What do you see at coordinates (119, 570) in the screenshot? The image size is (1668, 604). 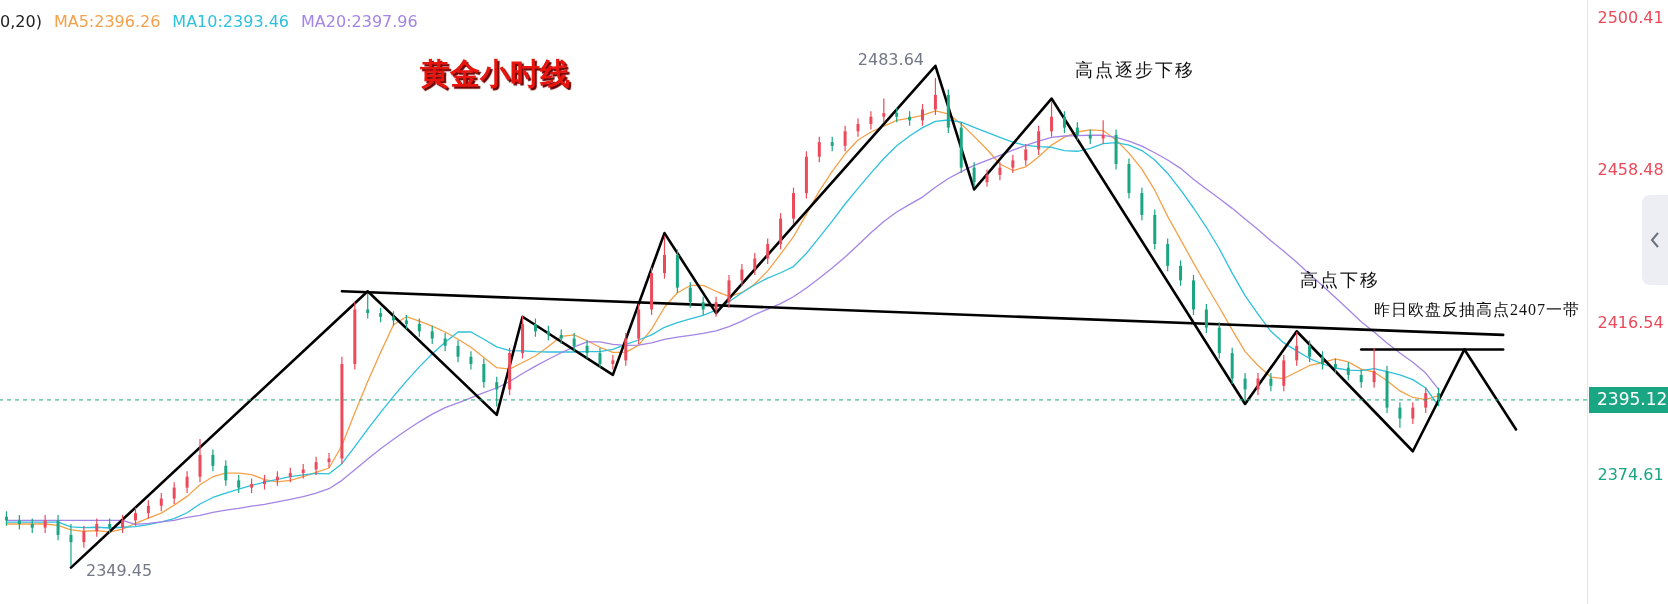 I see `annotation: 2349.45` at bounding box center [119, 570].